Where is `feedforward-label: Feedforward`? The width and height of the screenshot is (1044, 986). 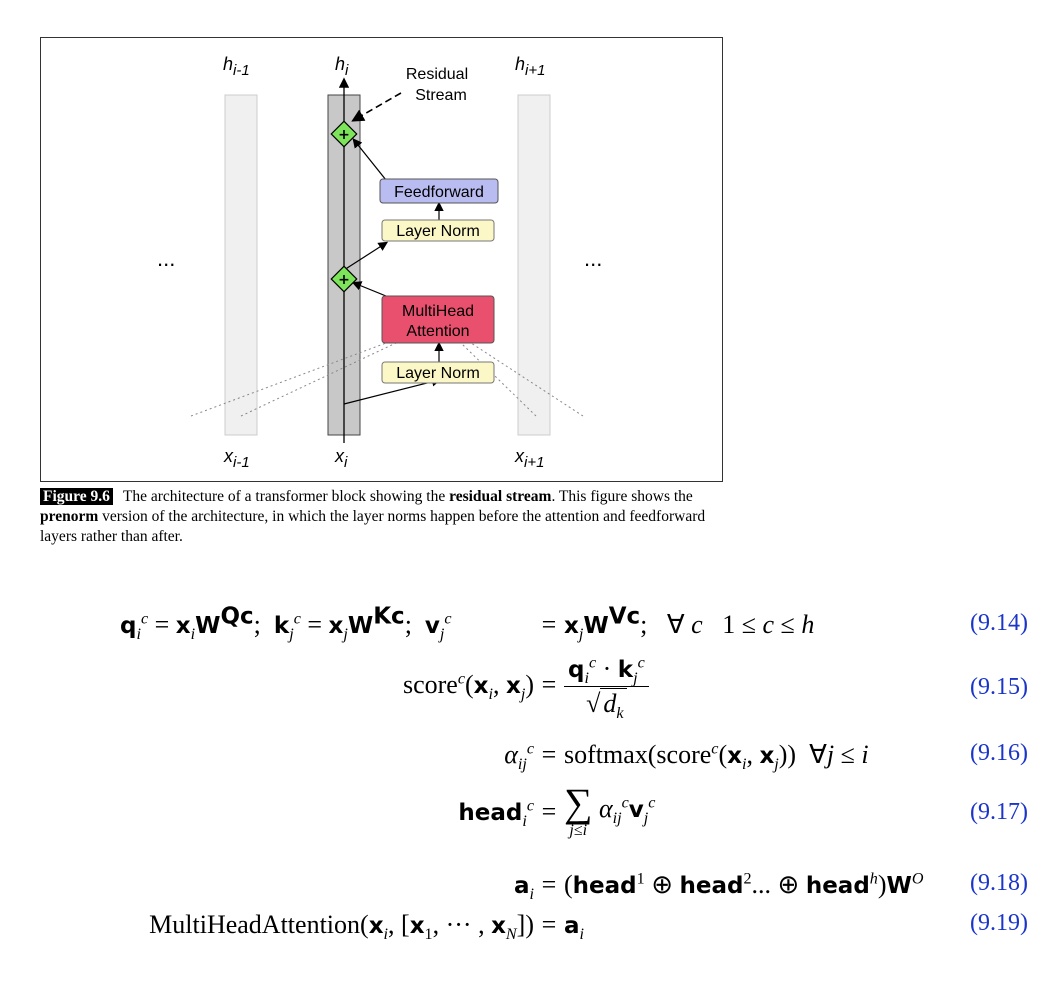 feedforward-label: Feedforward is located at coordinates (439, 192).